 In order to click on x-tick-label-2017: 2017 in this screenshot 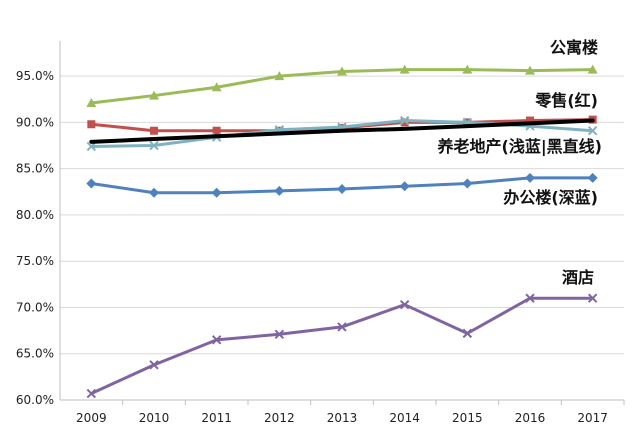, I will do `click(592, 418)`.